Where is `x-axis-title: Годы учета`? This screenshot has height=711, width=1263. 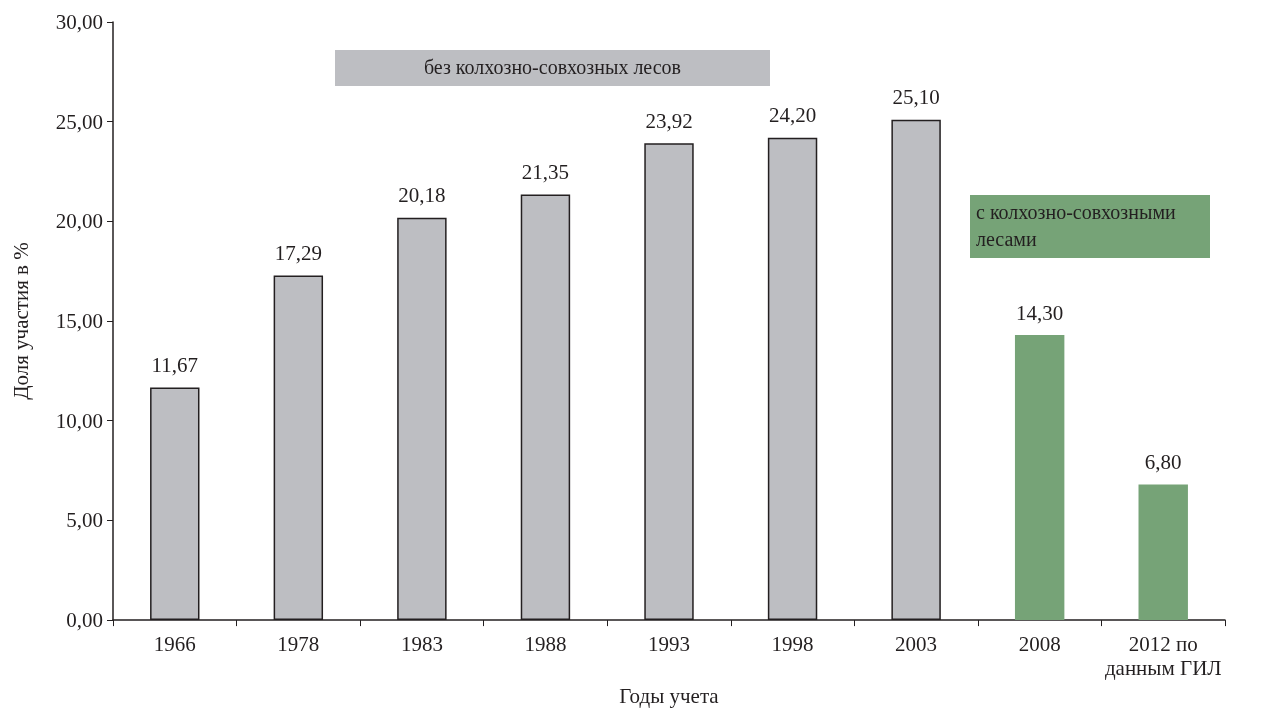
x-axis-title: Годы учета is located at coordinates (669, 695).